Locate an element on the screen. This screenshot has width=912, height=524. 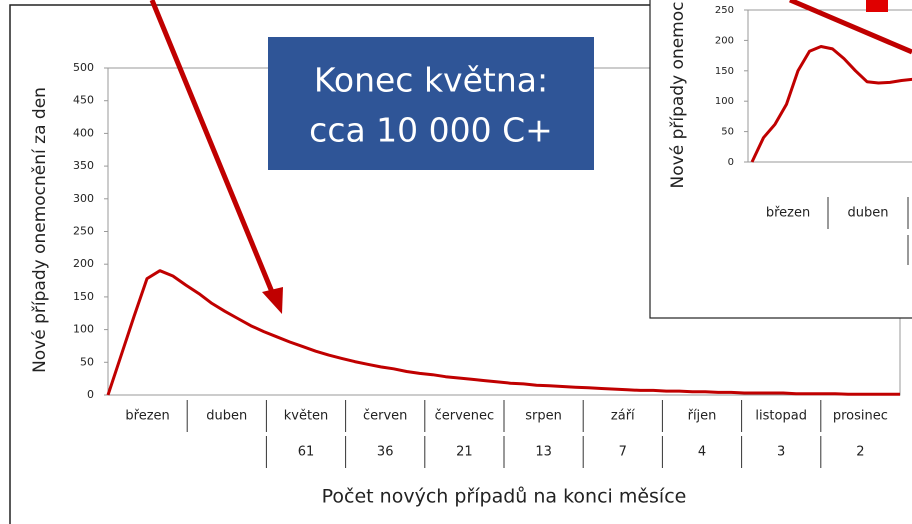
y-tick-label: 300 is located at coordinates (83, 198).